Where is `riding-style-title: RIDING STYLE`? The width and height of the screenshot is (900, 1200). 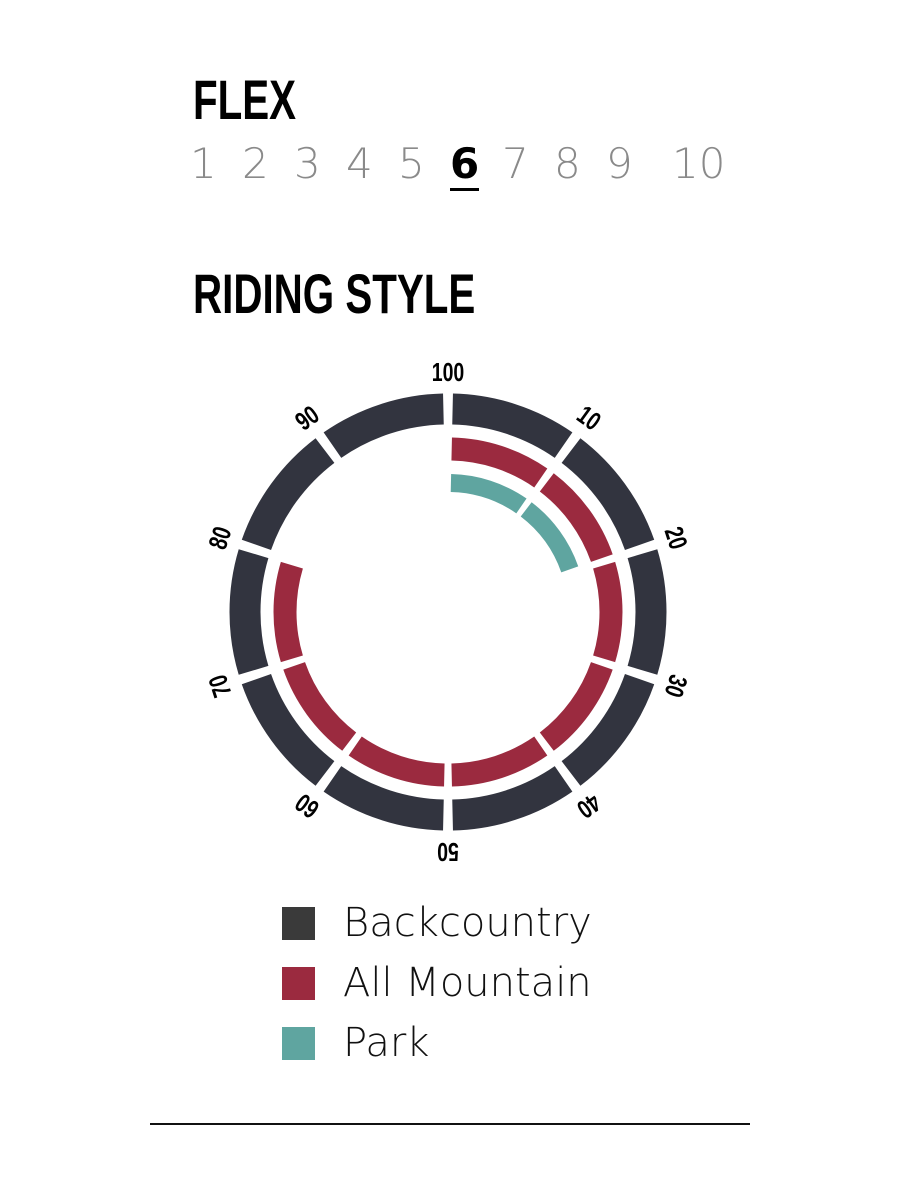
riding-style-title: RIDING STYLE is located at coordinates (334, 293).